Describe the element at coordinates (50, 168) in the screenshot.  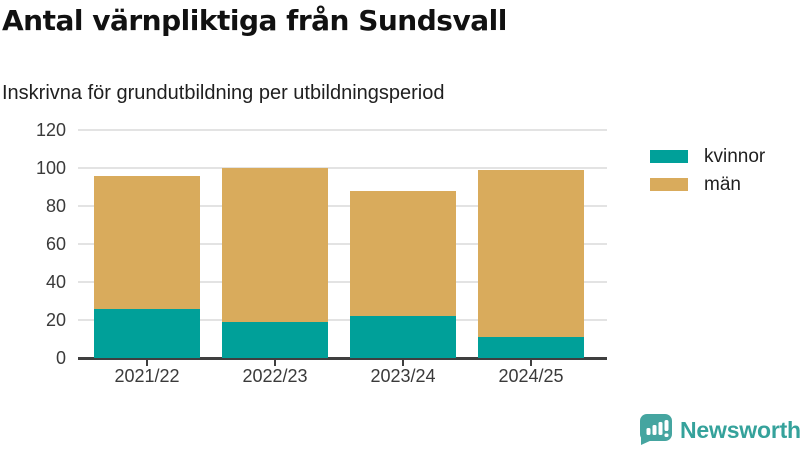
I see `y-tick-label-100: 100` at that location.